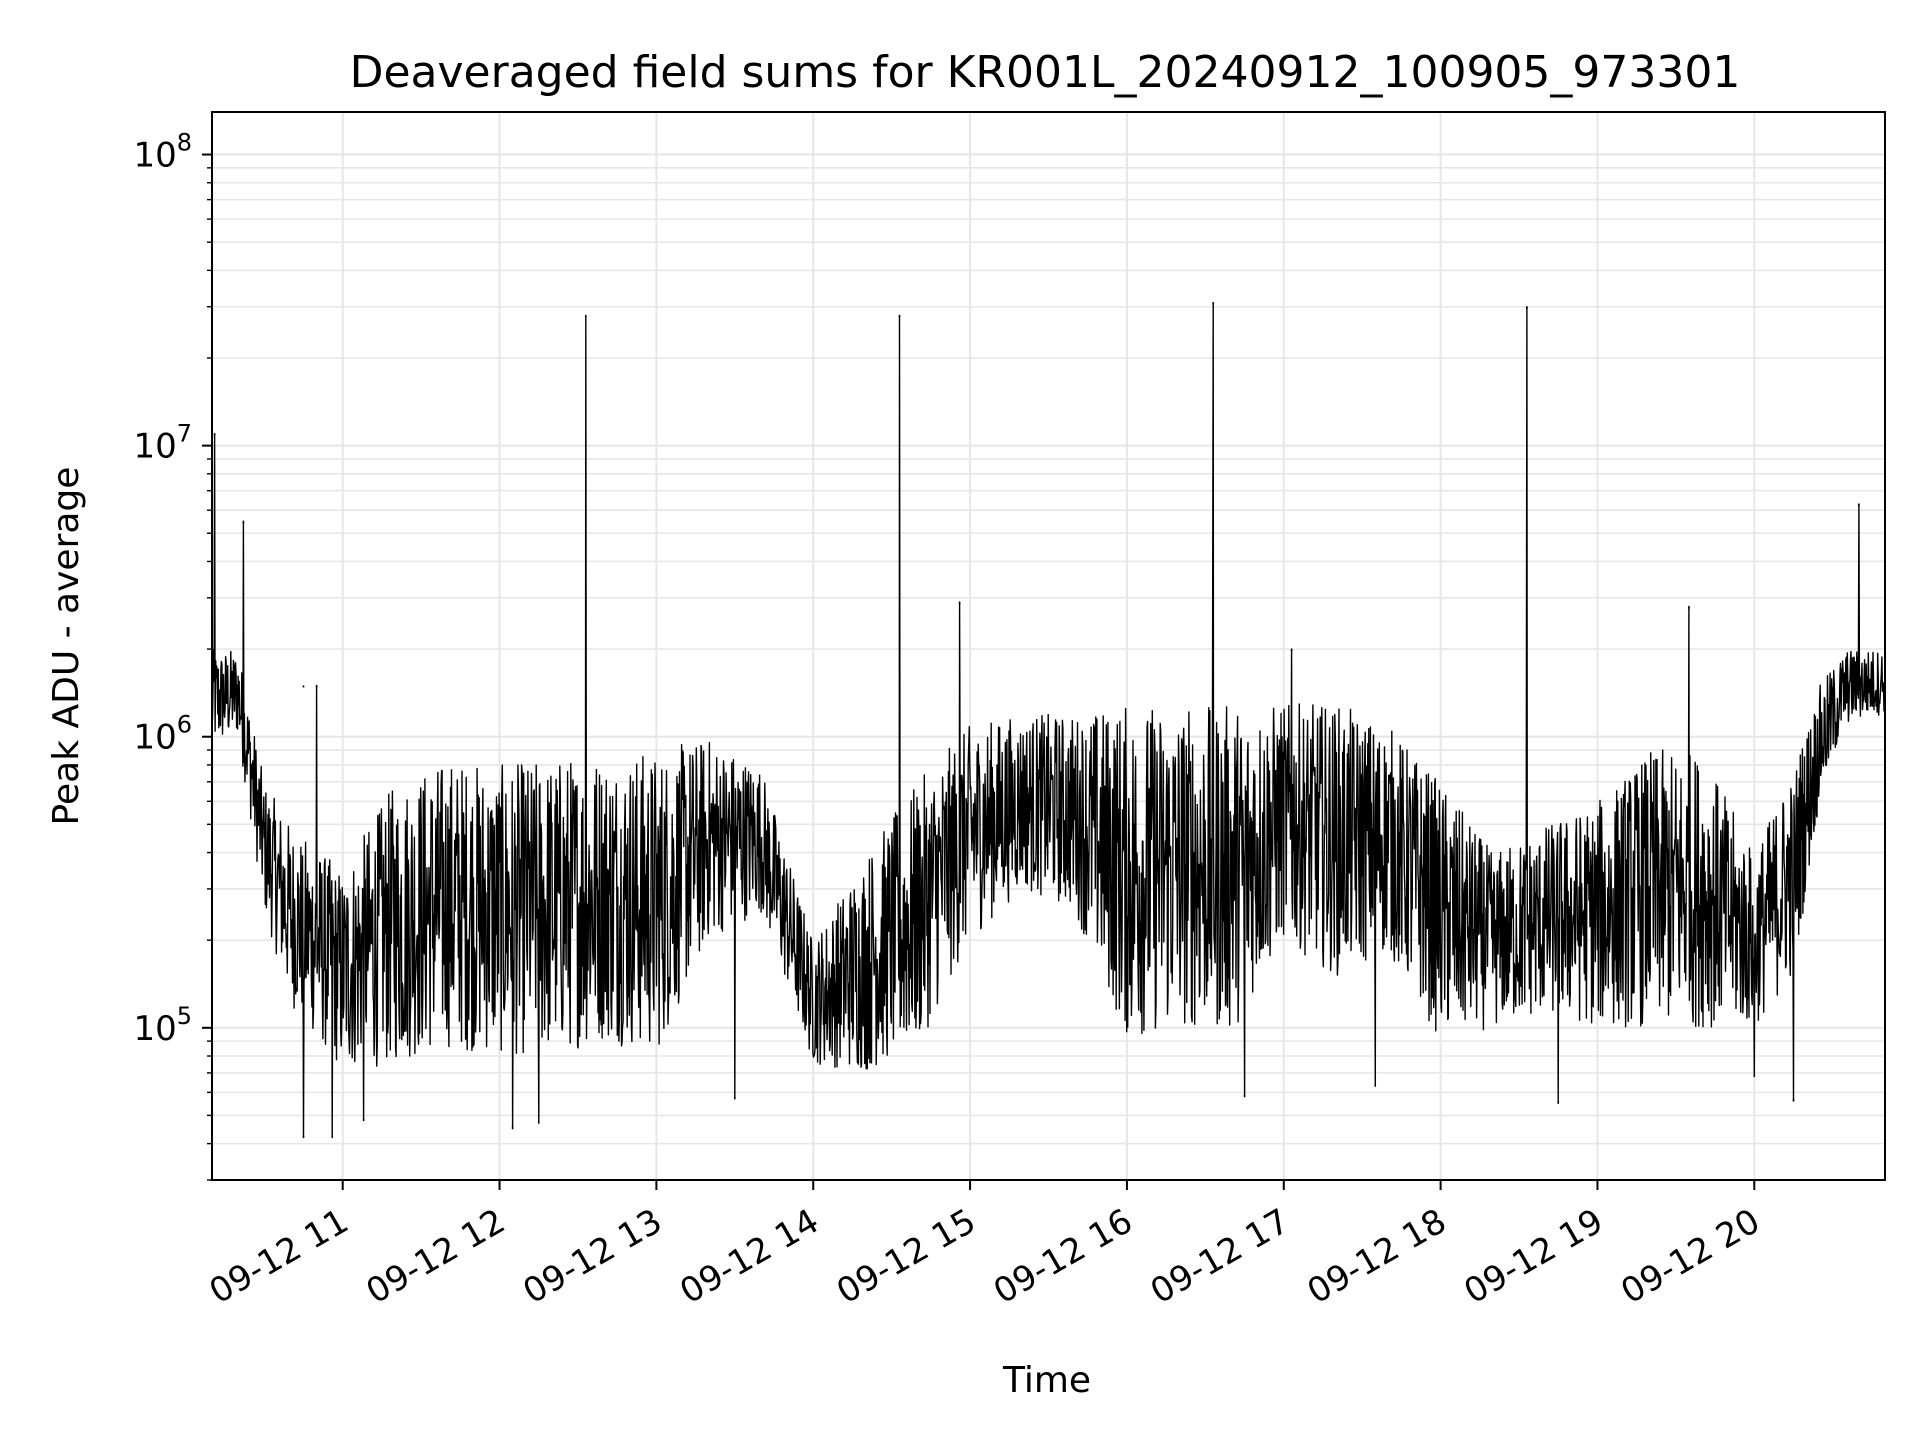 The image size is (1920, 1440). Describe the element at coordinates (436, 1256) in the screenshot. I see `x-tick-label: 09-12 12` at that location.